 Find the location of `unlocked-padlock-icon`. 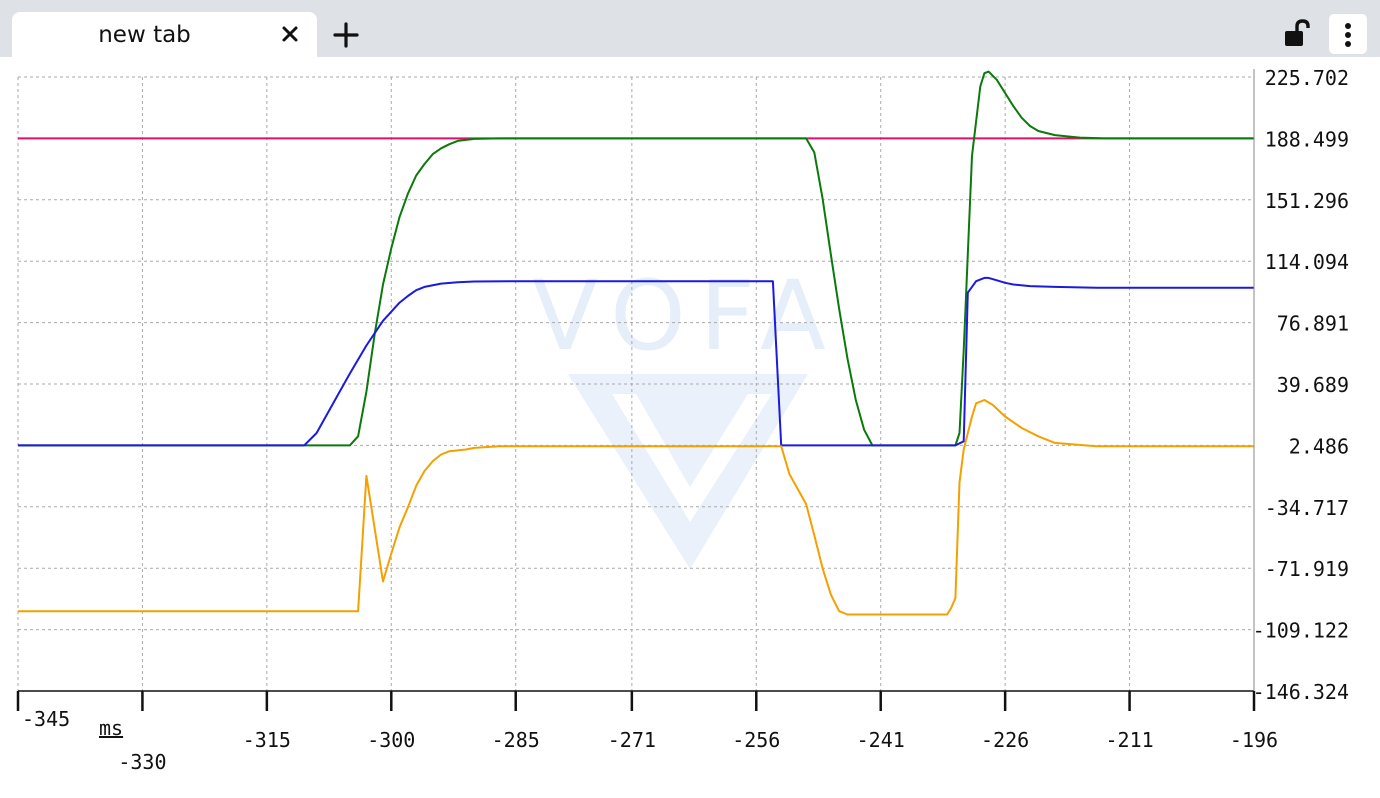

unlocked-padlock-icon is located at coordinates (1297, 34).